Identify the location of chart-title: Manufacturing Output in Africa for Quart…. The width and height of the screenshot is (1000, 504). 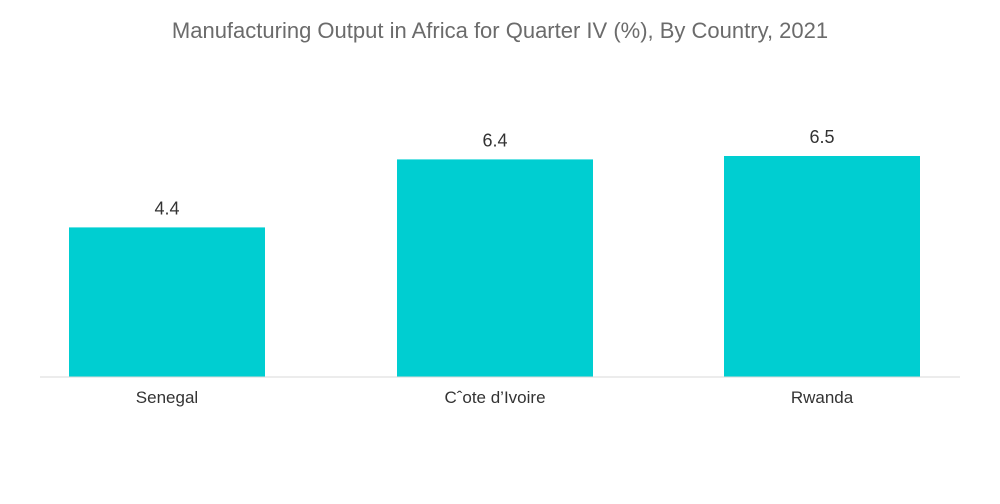
(500, 30).